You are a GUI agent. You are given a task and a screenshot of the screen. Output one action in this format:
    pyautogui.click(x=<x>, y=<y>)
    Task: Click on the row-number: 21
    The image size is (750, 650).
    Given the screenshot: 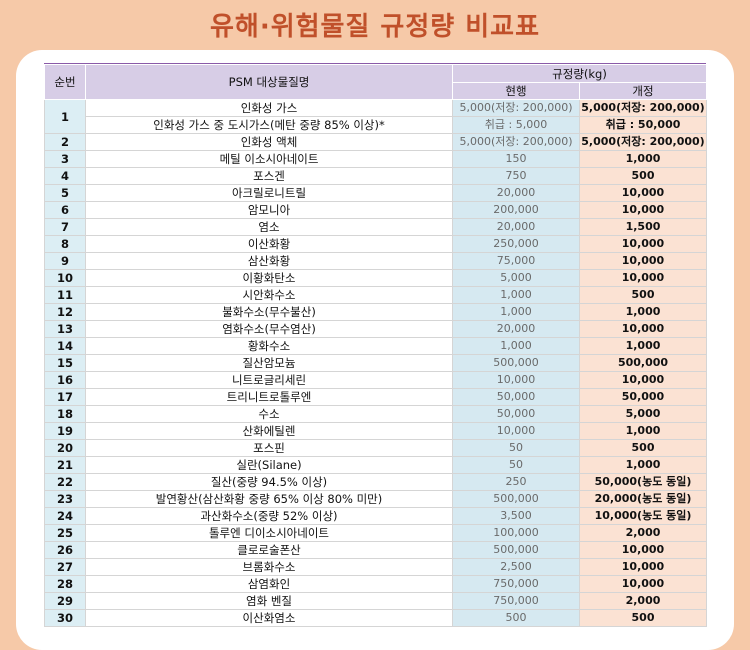 What is the action you would take?
    pyautogui.click(x=65, y=465)
    